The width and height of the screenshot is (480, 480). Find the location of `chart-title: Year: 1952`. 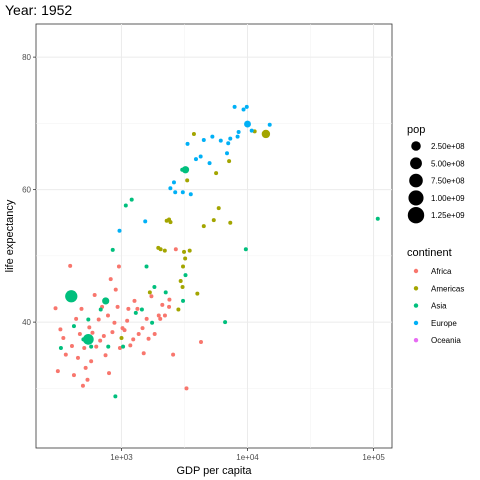

chart-title: Year: 1952 is located at coordinates (38, 10).